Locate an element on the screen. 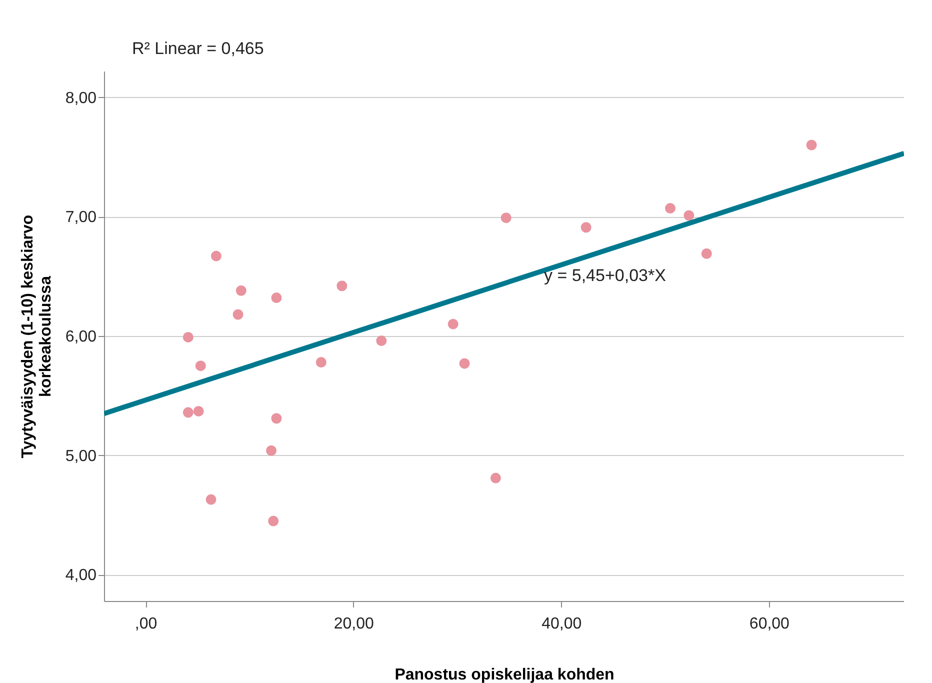 The width and height of the screenshot is (932, 683). y-tick-label: 8,00 is located at coordinates (81, 98).